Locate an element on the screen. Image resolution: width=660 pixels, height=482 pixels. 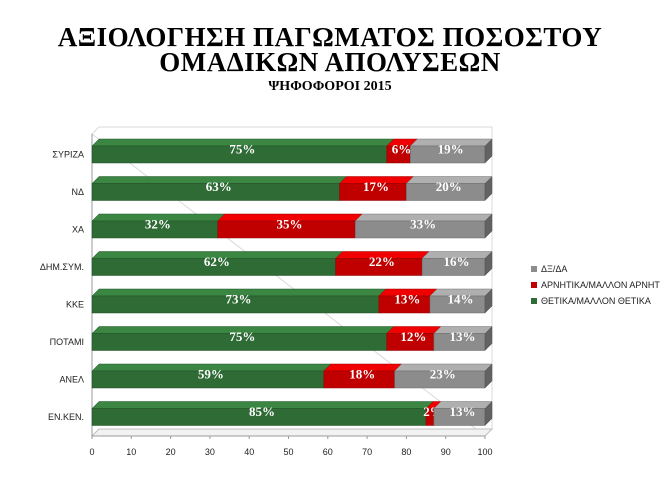
x-tick-label: 70 is located at coordinates (367, 452).